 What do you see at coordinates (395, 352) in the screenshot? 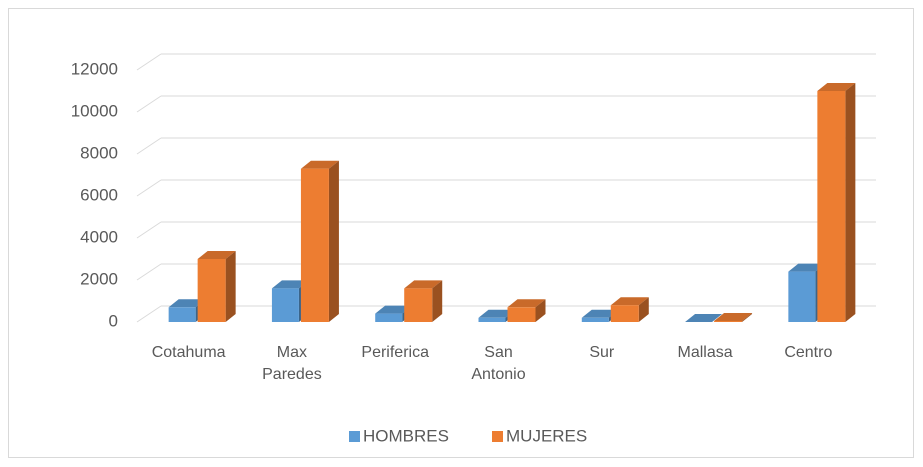
I see `x-tick-label: Periferica` at bounding box center [395, 352].